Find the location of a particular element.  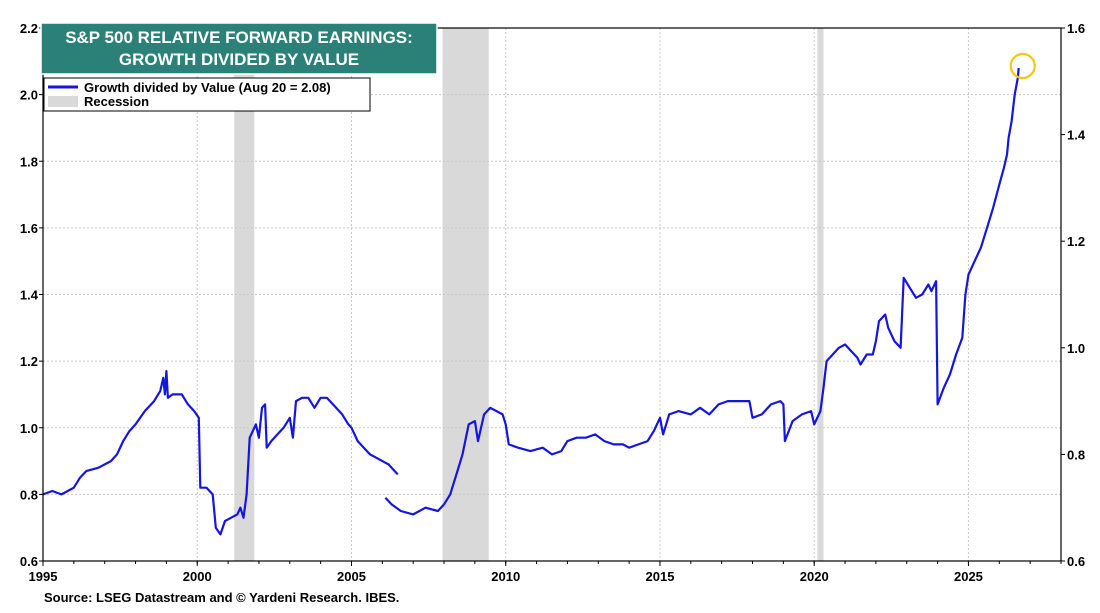

y-left-tick-label-0: 0.6 is located at coordinates (29, 561).